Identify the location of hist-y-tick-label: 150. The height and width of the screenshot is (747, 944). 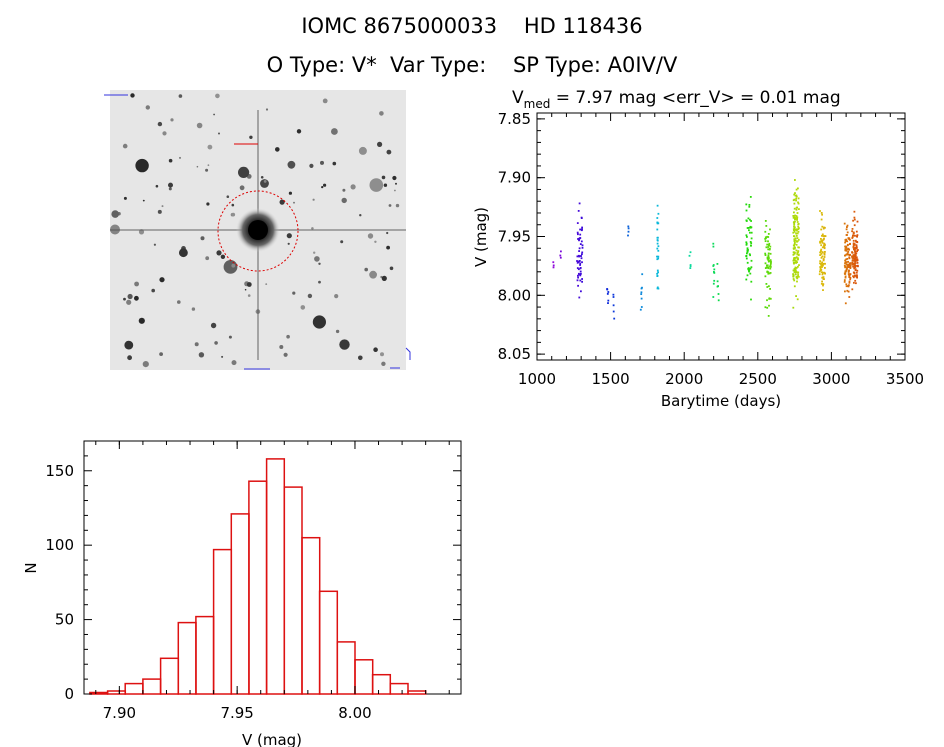
(59, 471).